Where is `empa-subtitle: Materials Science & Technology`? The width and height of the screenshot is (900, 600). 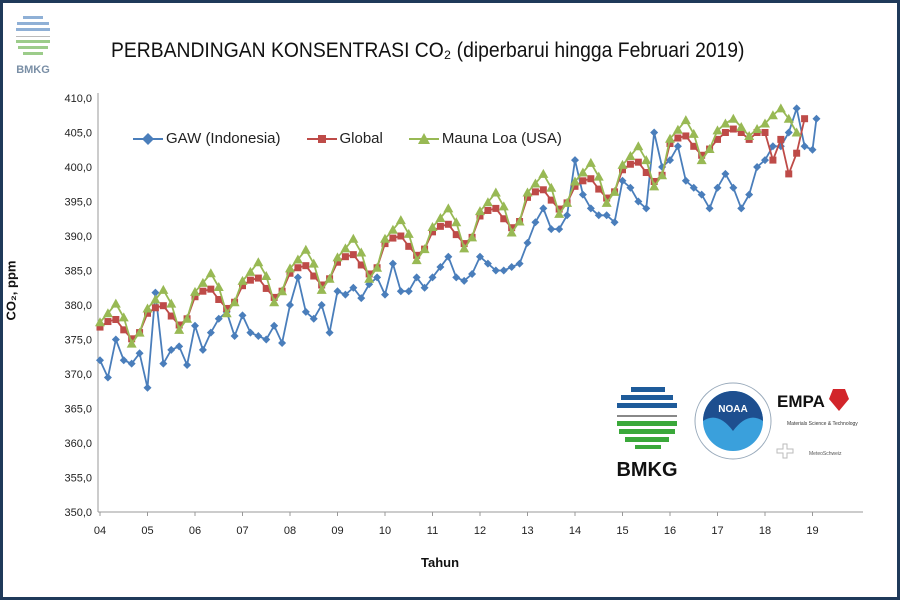
empa-subtitle: Materials Science & Technology is located at coordinates (822, 424).